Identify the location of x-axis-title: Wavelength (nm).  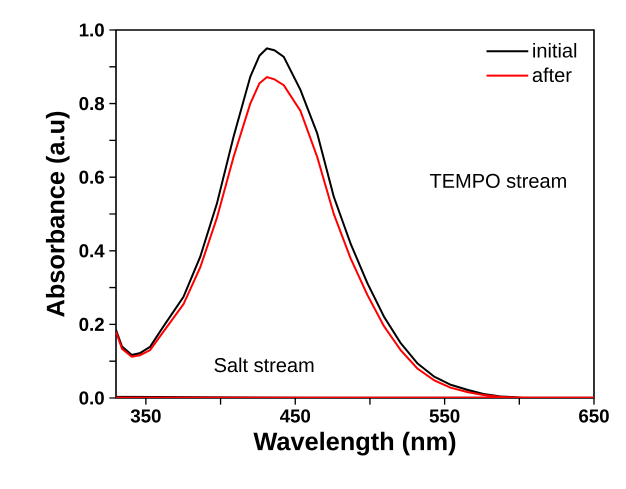
(354, 444).